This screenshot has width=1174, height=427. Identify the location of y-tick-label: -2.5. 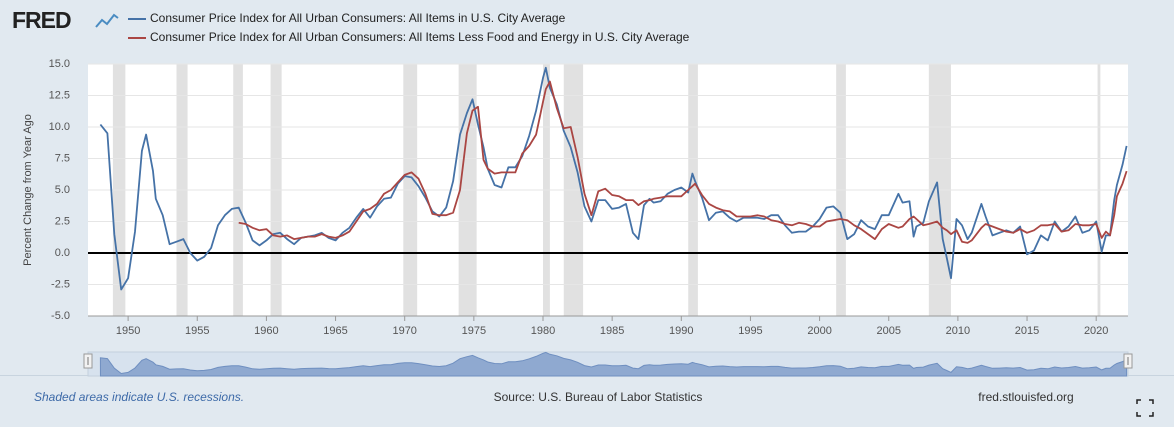
(60, 284).